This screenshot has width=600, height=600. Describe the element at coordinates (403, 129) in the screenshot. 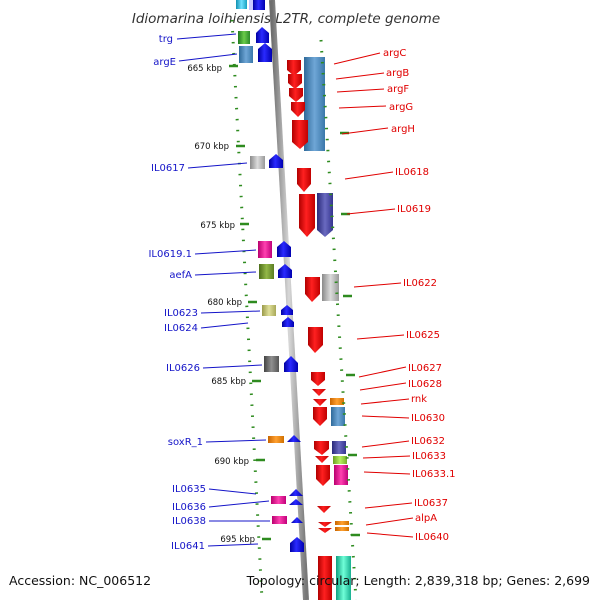

I see `gene-label-argH: argH` at that location.